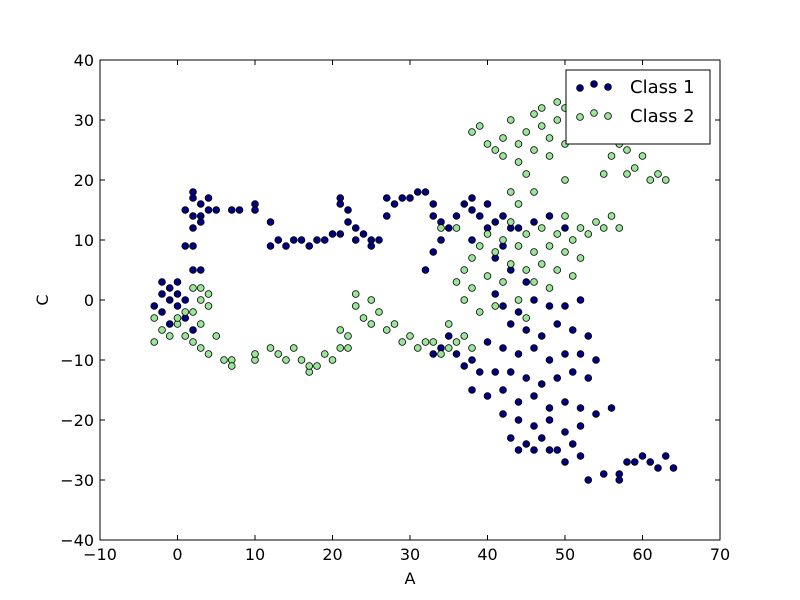 This screenshot has width=800, height=600. Describe the element at coordinates (410, 578) in the screenshot. I see `x-axis-label: A` at that location.